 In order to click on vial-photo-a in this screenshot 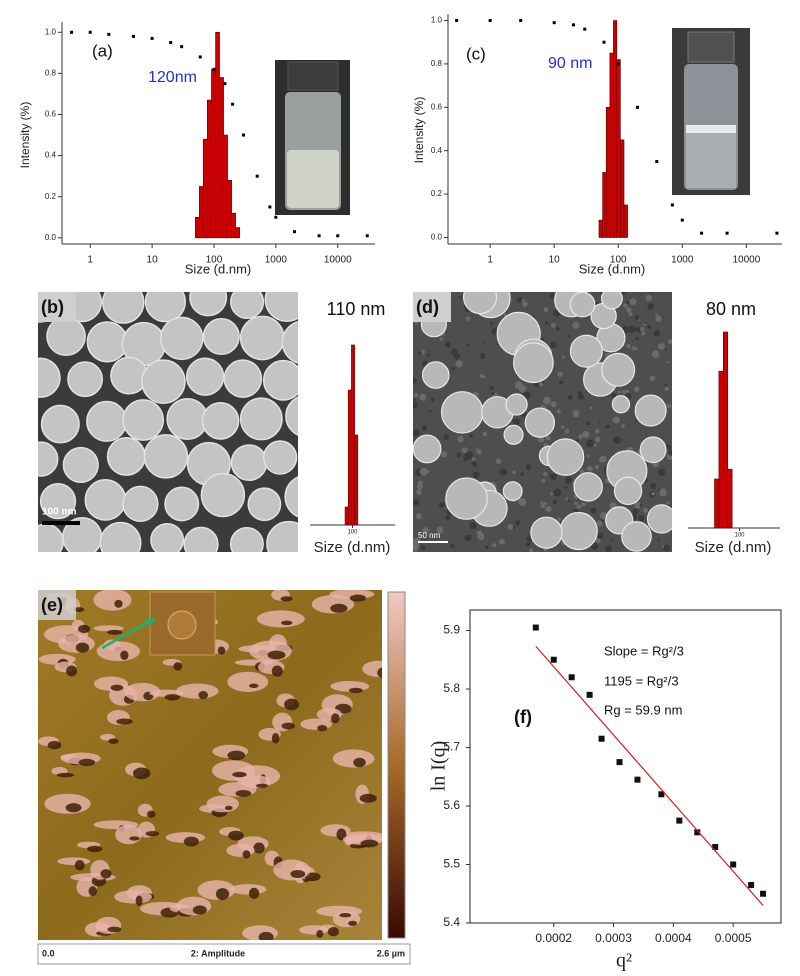, I will do `click(312, 137)`.